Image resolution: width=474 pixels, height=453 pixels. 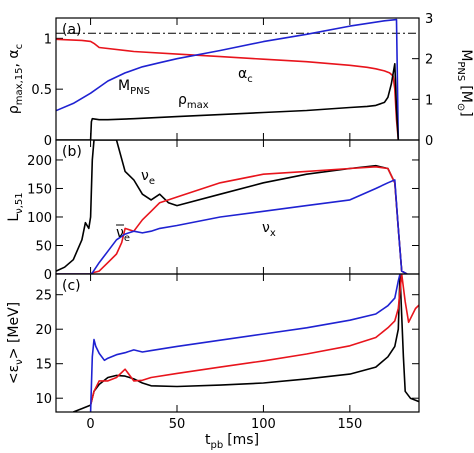 I want to click on y-tick-label: 15, so click(x=43, y=365).